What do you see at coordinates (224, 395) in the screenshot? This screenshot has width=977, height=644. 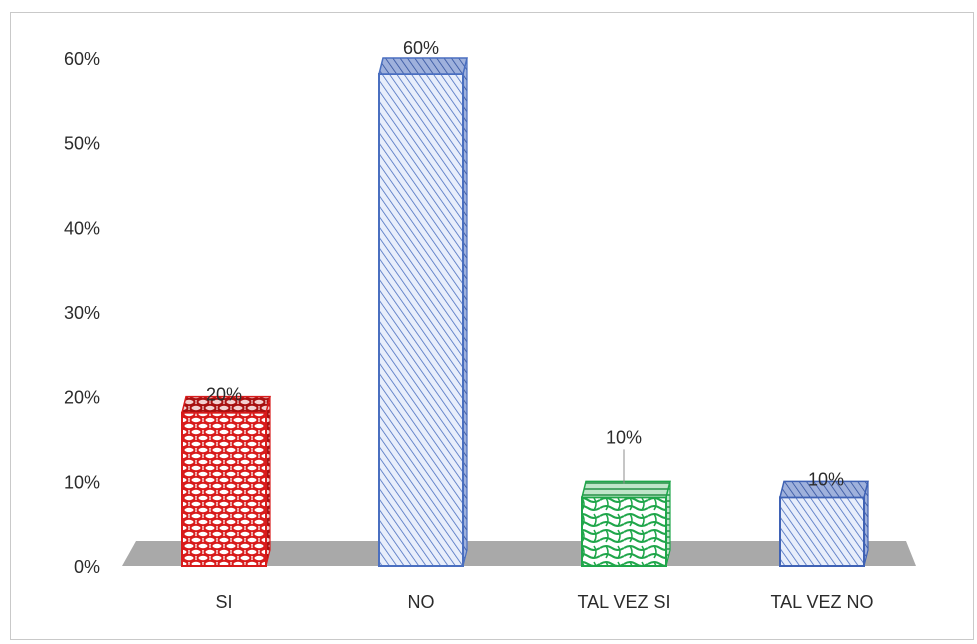 I see `data-label: 20%` at bounding box center [224, 395].